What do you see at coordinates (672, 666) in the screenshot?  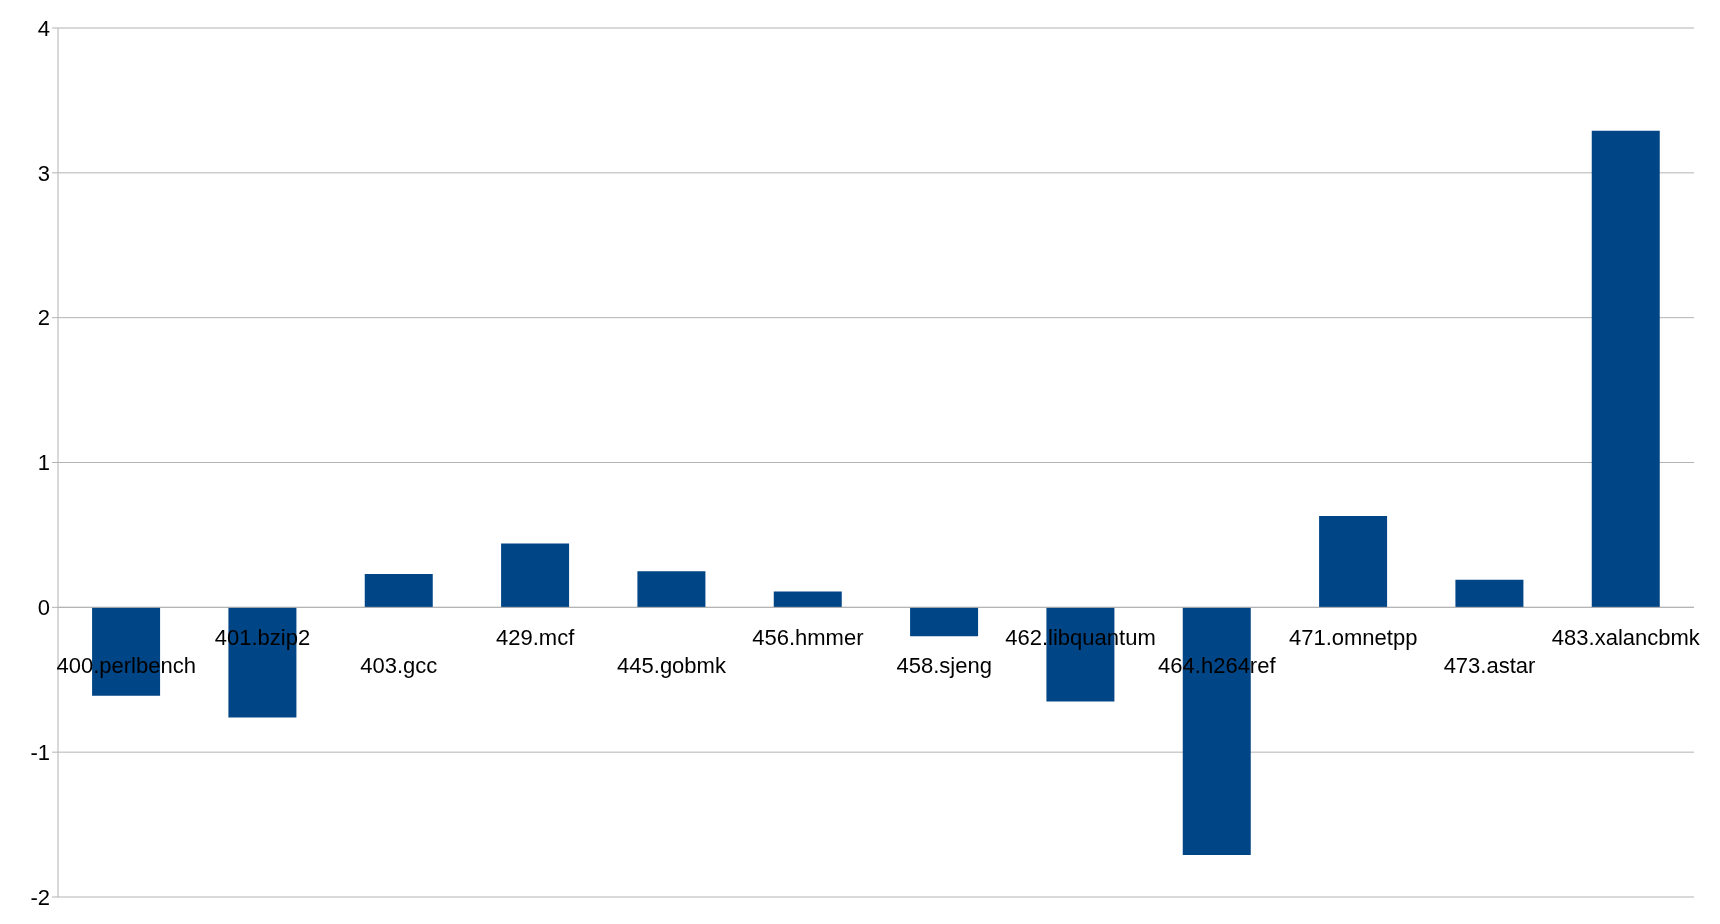 I see `x-tick-label: 445.gobmk` at bounding box center [672, 666].